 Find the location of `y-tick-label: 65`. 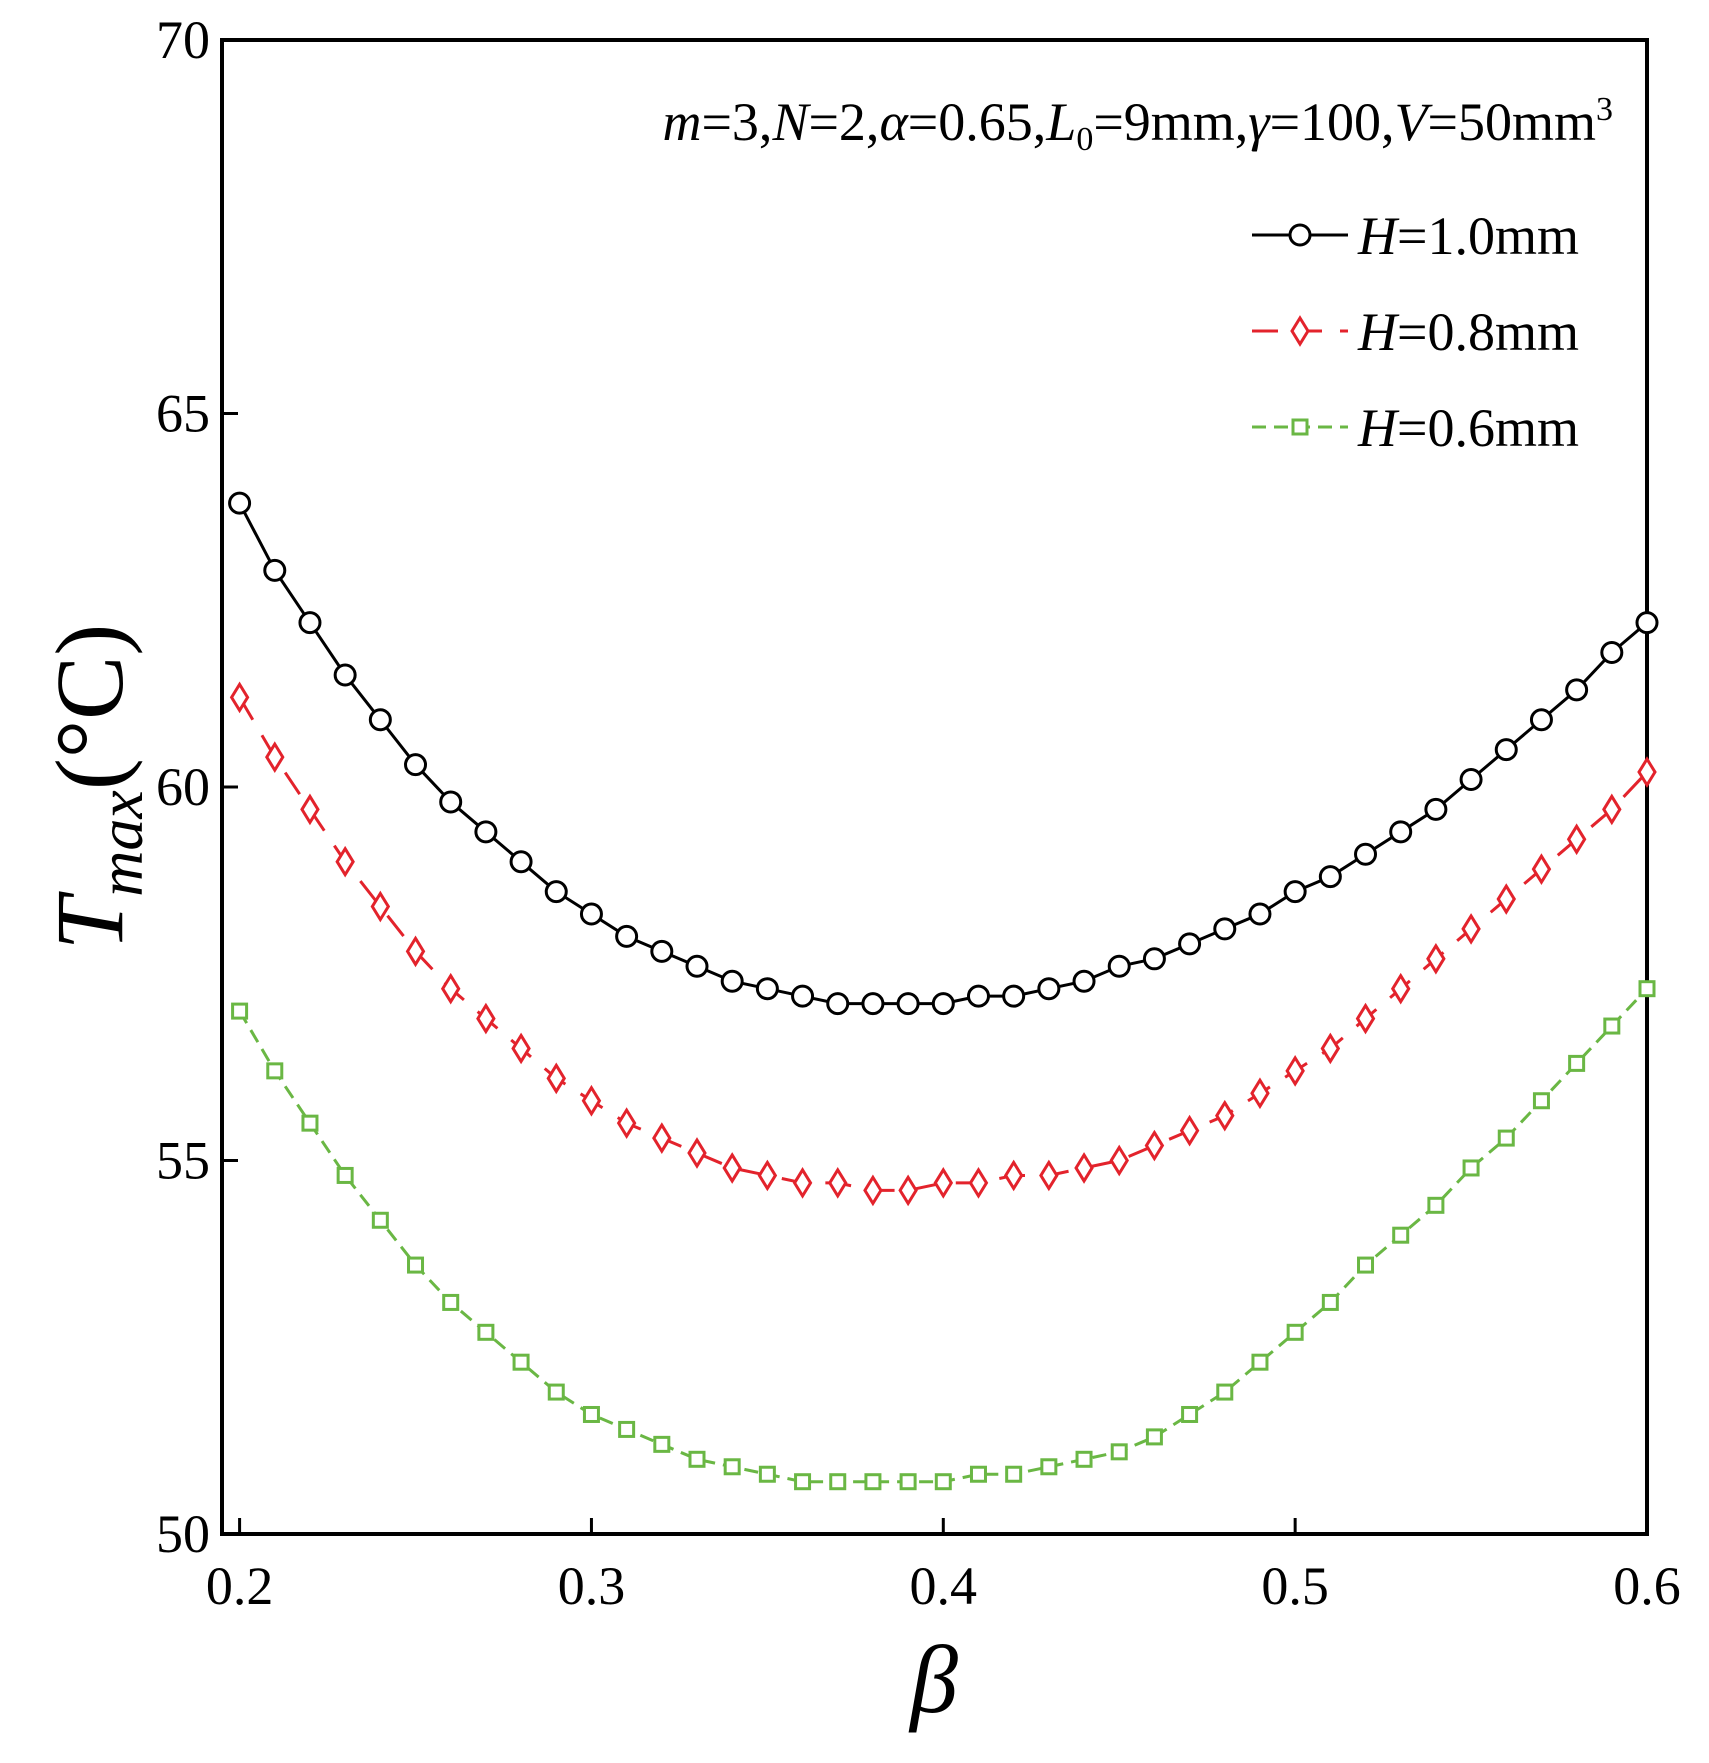

y-tick-label: 65 is located at coordinates (183, 414).